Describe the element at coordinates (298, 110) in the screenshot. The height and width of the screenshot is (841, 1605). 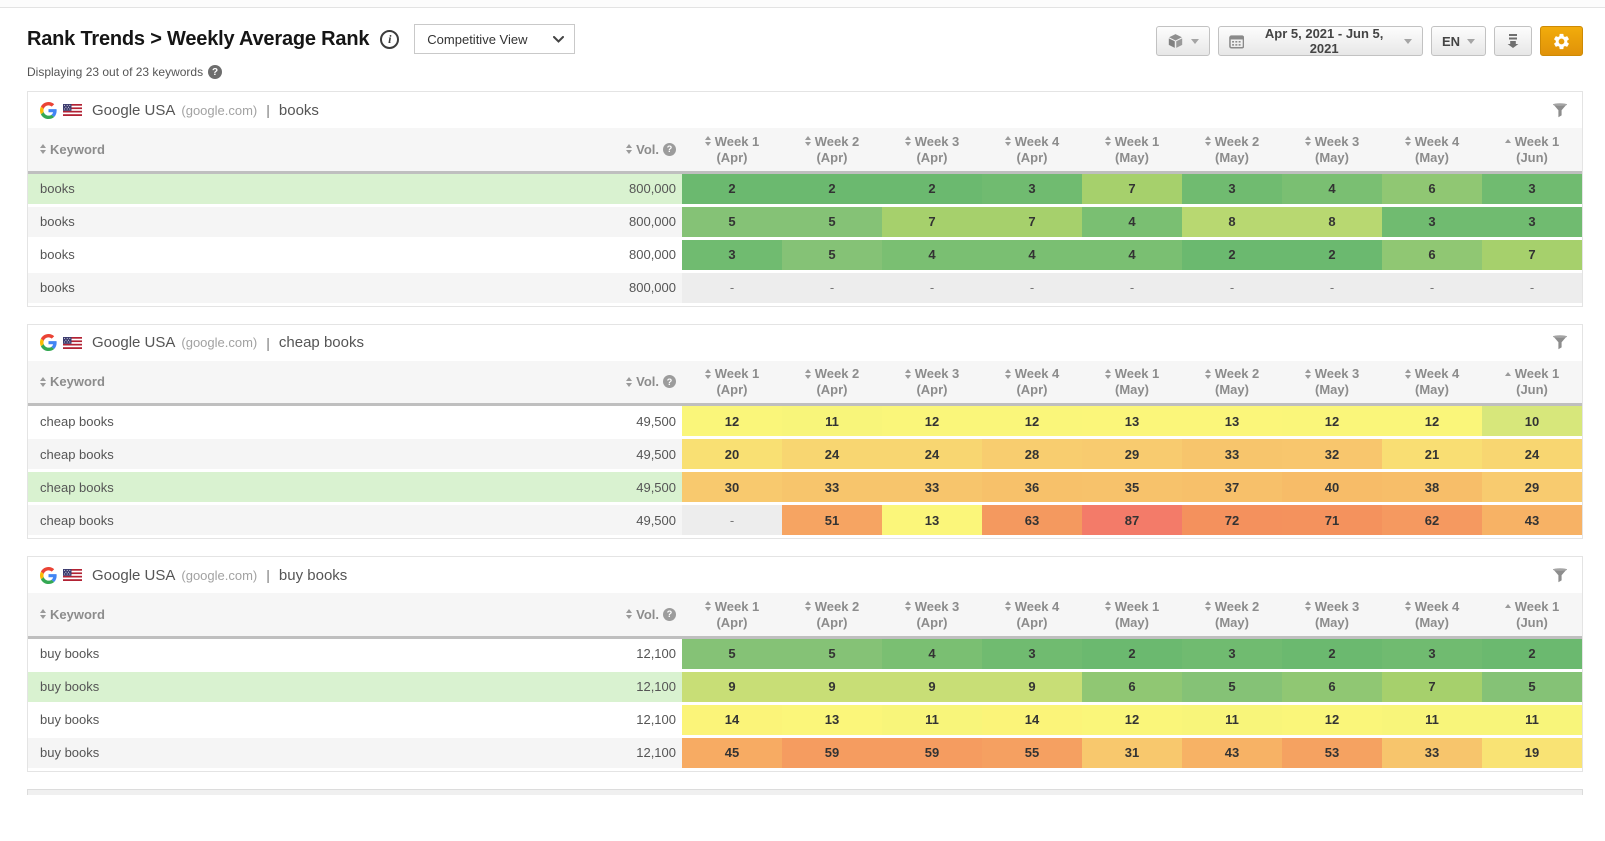
I see `query-name: books` at that location.